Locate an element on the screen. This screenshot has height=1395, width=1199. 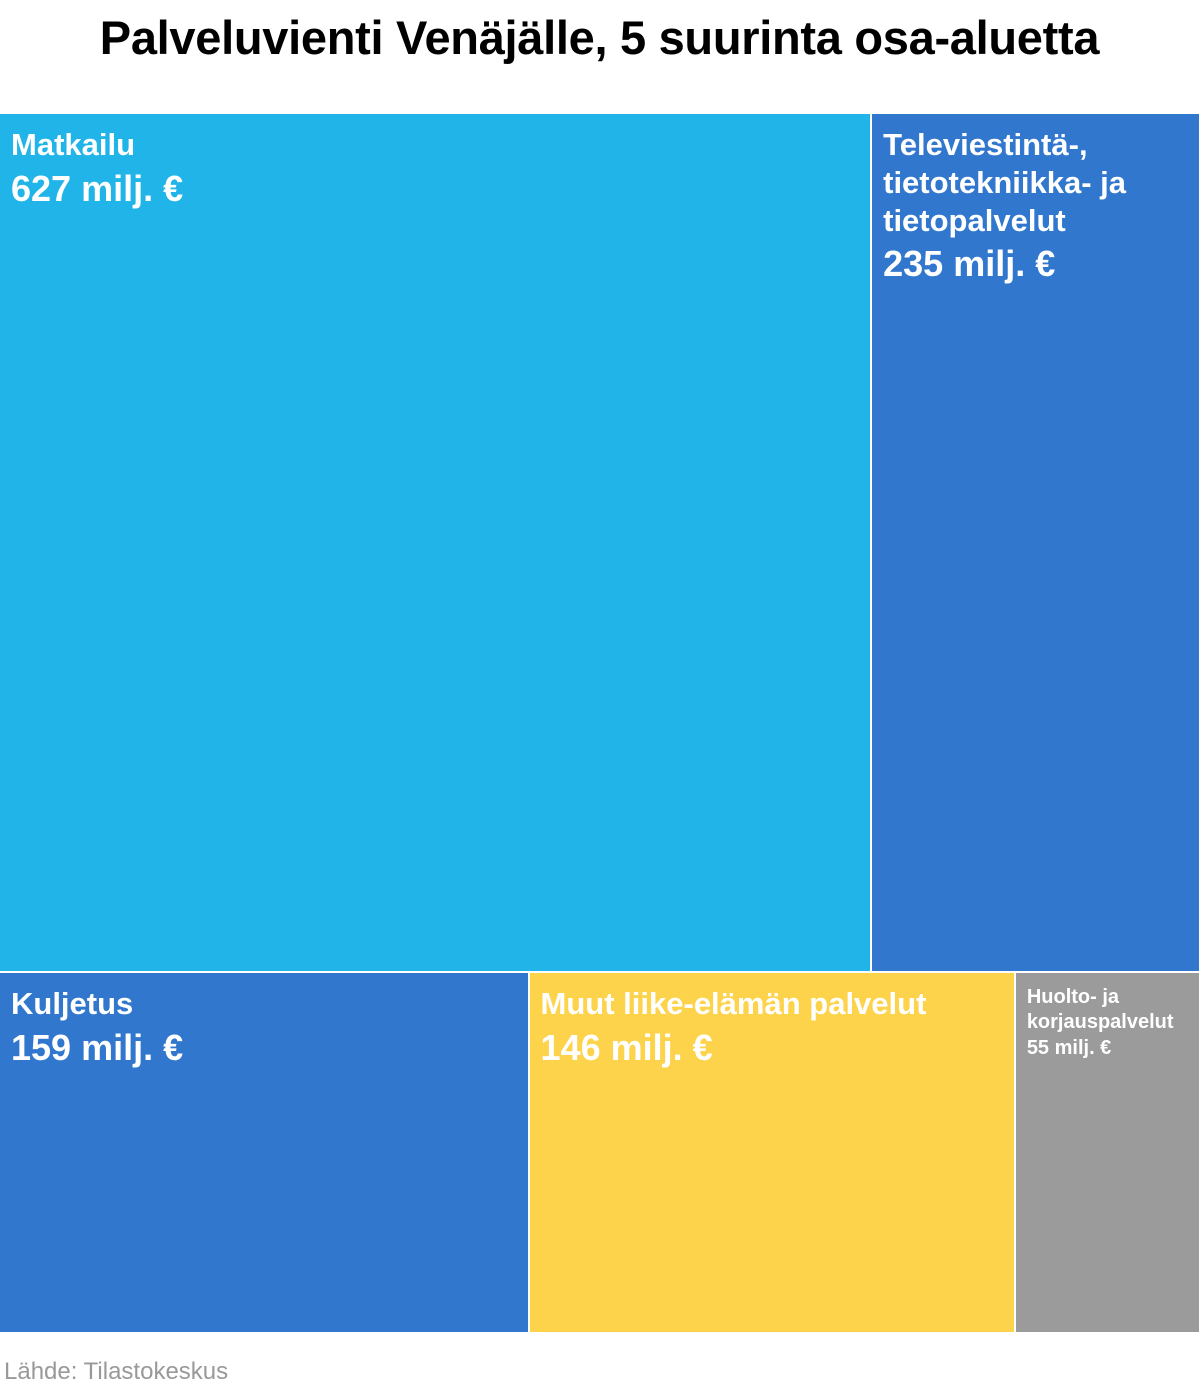
treemap-tile-kuljetus: Kuljetus 159 milj. € is located at coordinates (264, 1152).